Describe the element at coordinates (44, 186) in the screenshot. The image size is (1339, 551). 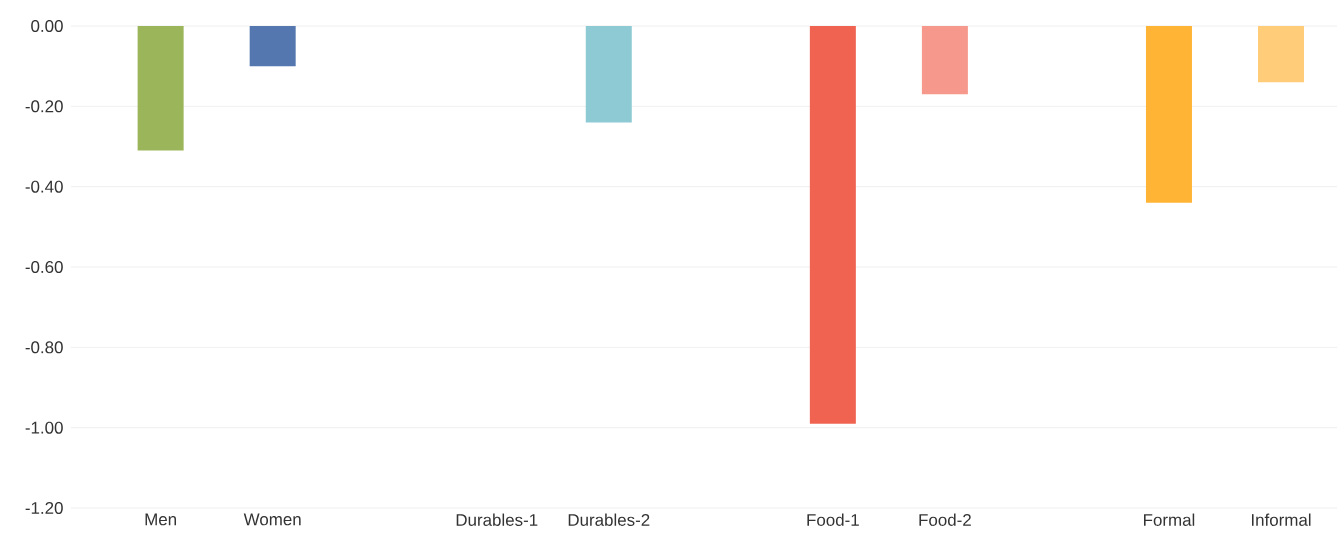
I see `y-tick-label: -0.40` at that location.